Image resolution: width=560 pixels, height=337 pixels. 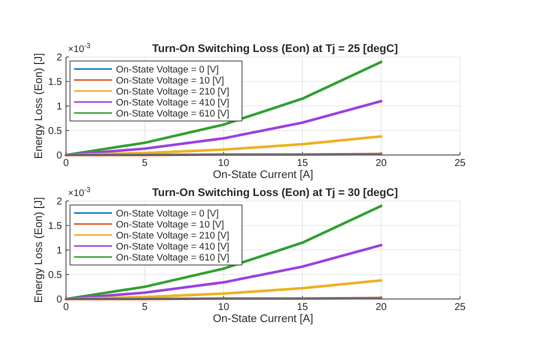 I want to click on chart-title: Turn-On Switching Loss (Eon) at Tj = 30 [degC], so click(x=275, y=193).